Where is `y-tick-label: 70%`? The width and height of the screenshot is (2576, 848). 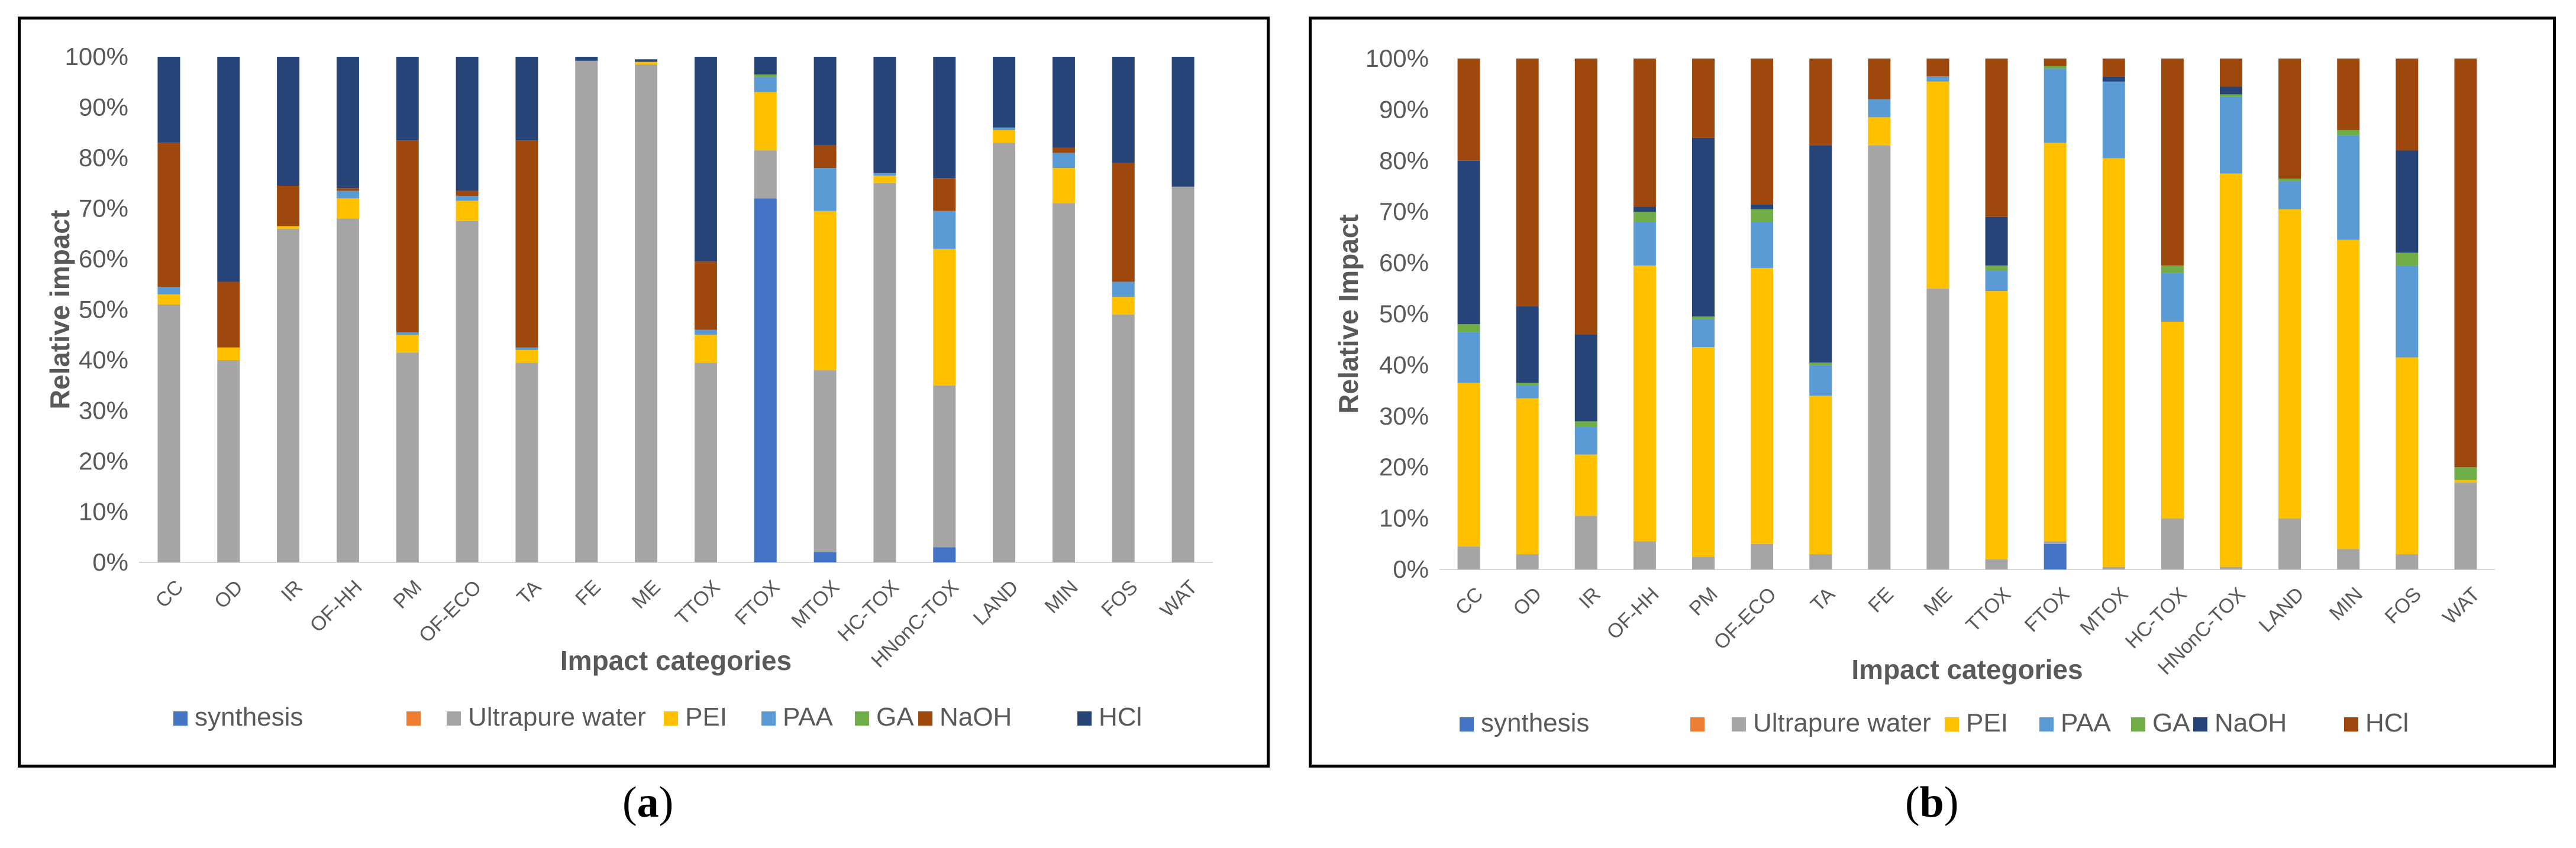 y-tick-label: 70% is located at coordinates (1404, 211).